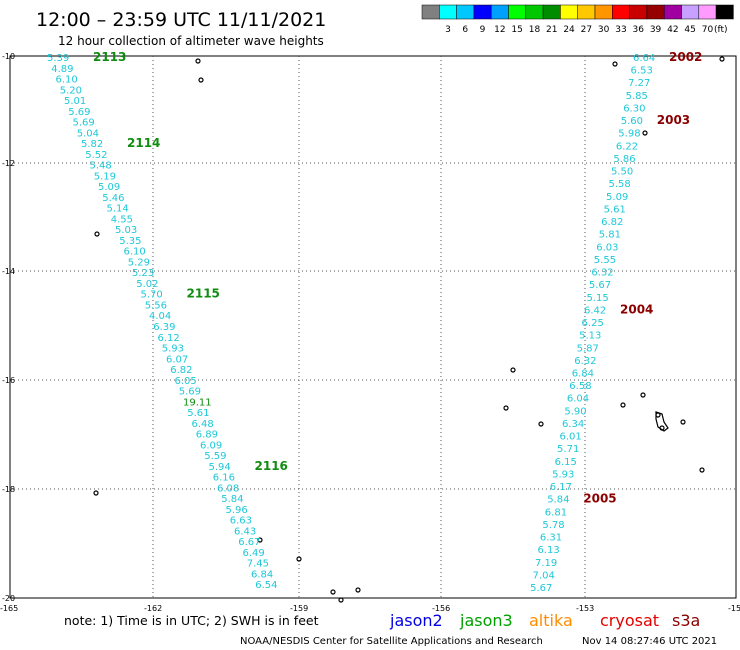 The image size is (740, 650). What do you see at coordinates (8, 163) in the screenshot?
I see `lat-label: -12` at bounding box center [8, 163].